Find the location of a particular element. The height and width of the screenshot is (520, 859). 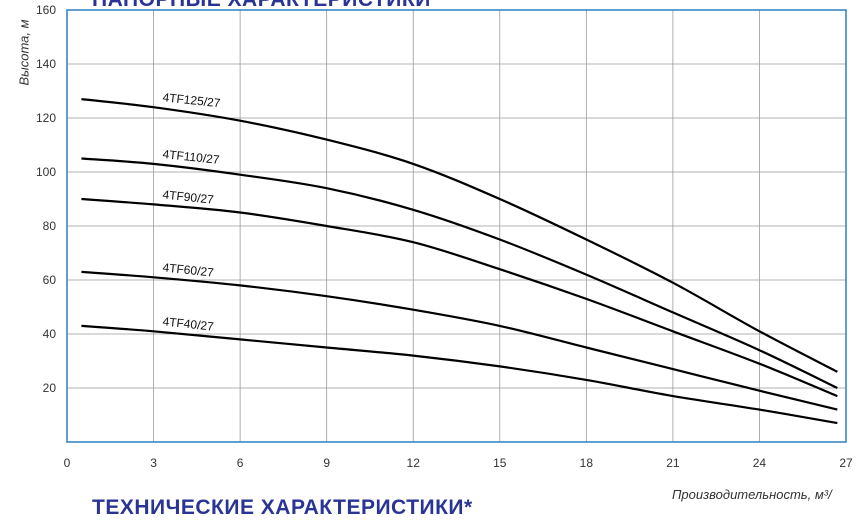

x-tick-label: 21 is located at coordinates (673, 463).